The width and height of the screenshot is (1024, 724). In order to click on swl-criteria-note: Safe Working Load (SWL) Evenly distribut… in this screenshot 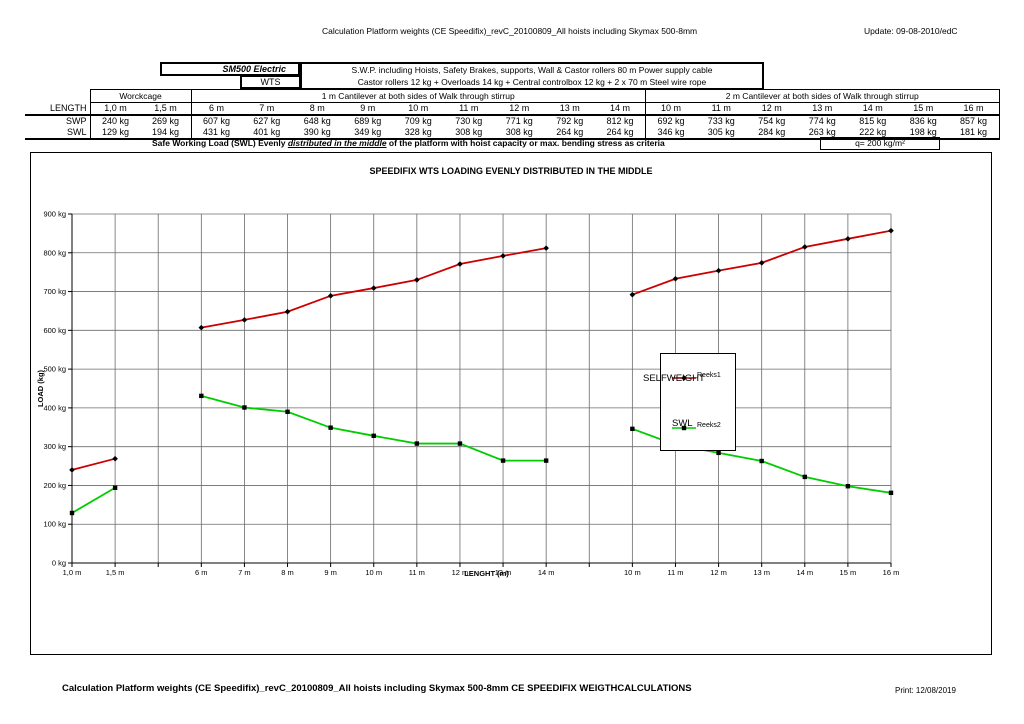, I will do `click(408, 143)`.